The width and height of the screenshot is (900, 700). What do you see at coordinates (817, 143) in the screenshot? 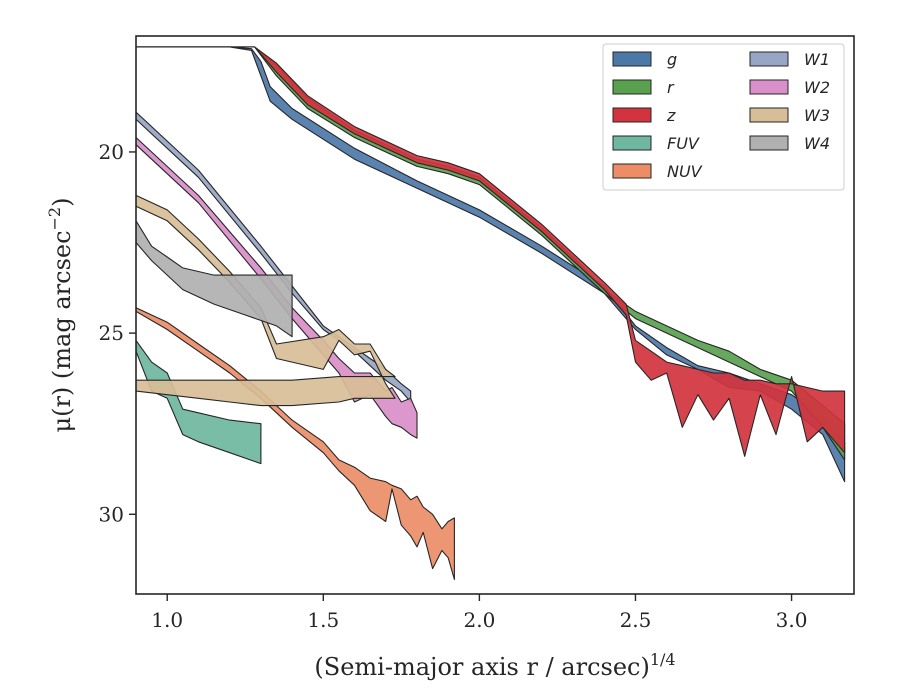
I see `legend-label-w4: W4` at bounding box center [817, 143].